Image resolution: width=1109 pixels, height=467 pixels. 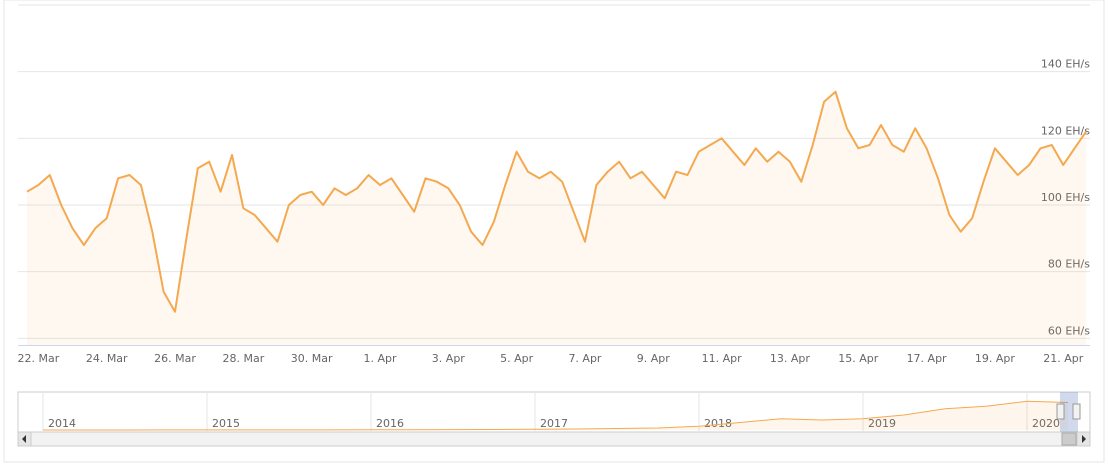 I want to click on x-tick-label: 17. Apr, so click(x=927, y=358).